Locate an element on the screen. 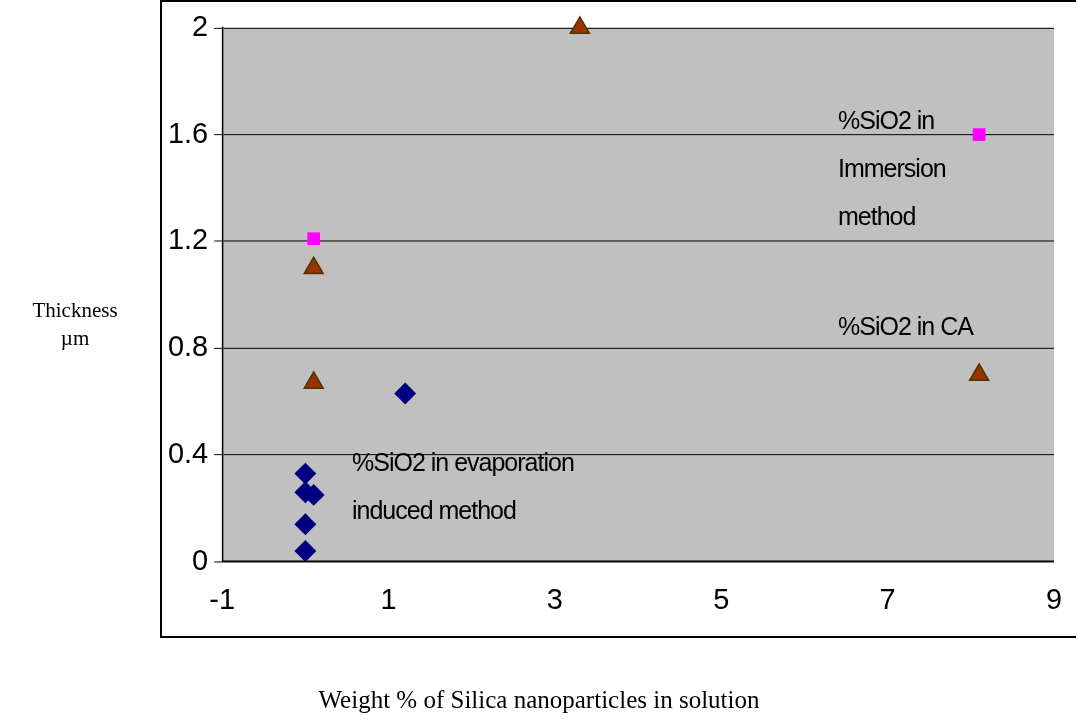 The width and height of the screenshot is (1078, 719). x-tick-label: 1 is located at coordinates (388, 598).